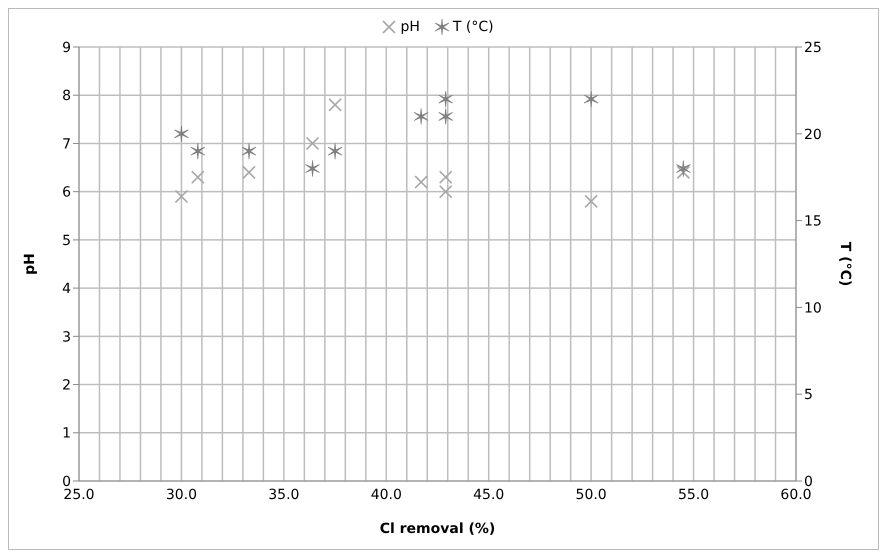 Image resolution: width=885 pixels, height=556 pixels. I want to click on x-tick-label: 45.0, so click(488, 494).